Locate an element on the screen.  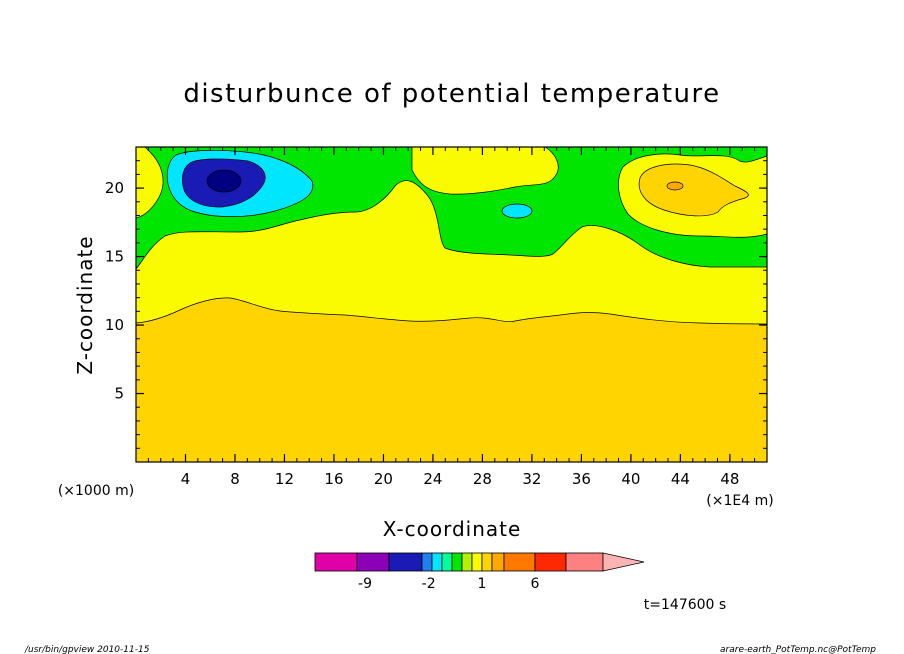
colorbar-label: 6 is located at coordinates (535, 584).